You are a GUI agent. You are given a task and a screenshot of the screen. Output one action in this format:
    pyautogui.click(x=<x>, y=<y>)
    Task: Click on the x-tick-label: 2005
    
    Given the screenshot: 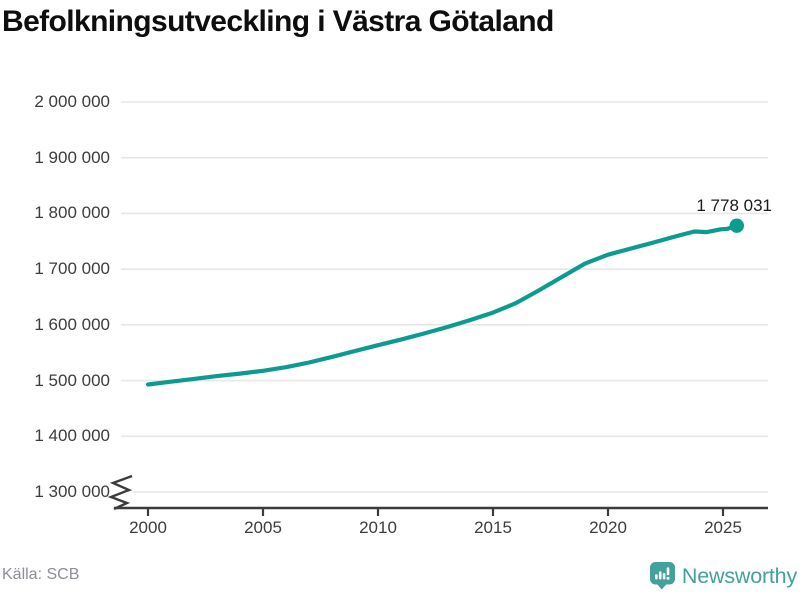 What is the action you would take?
    pyautogui.click(x=263, y=527)
    